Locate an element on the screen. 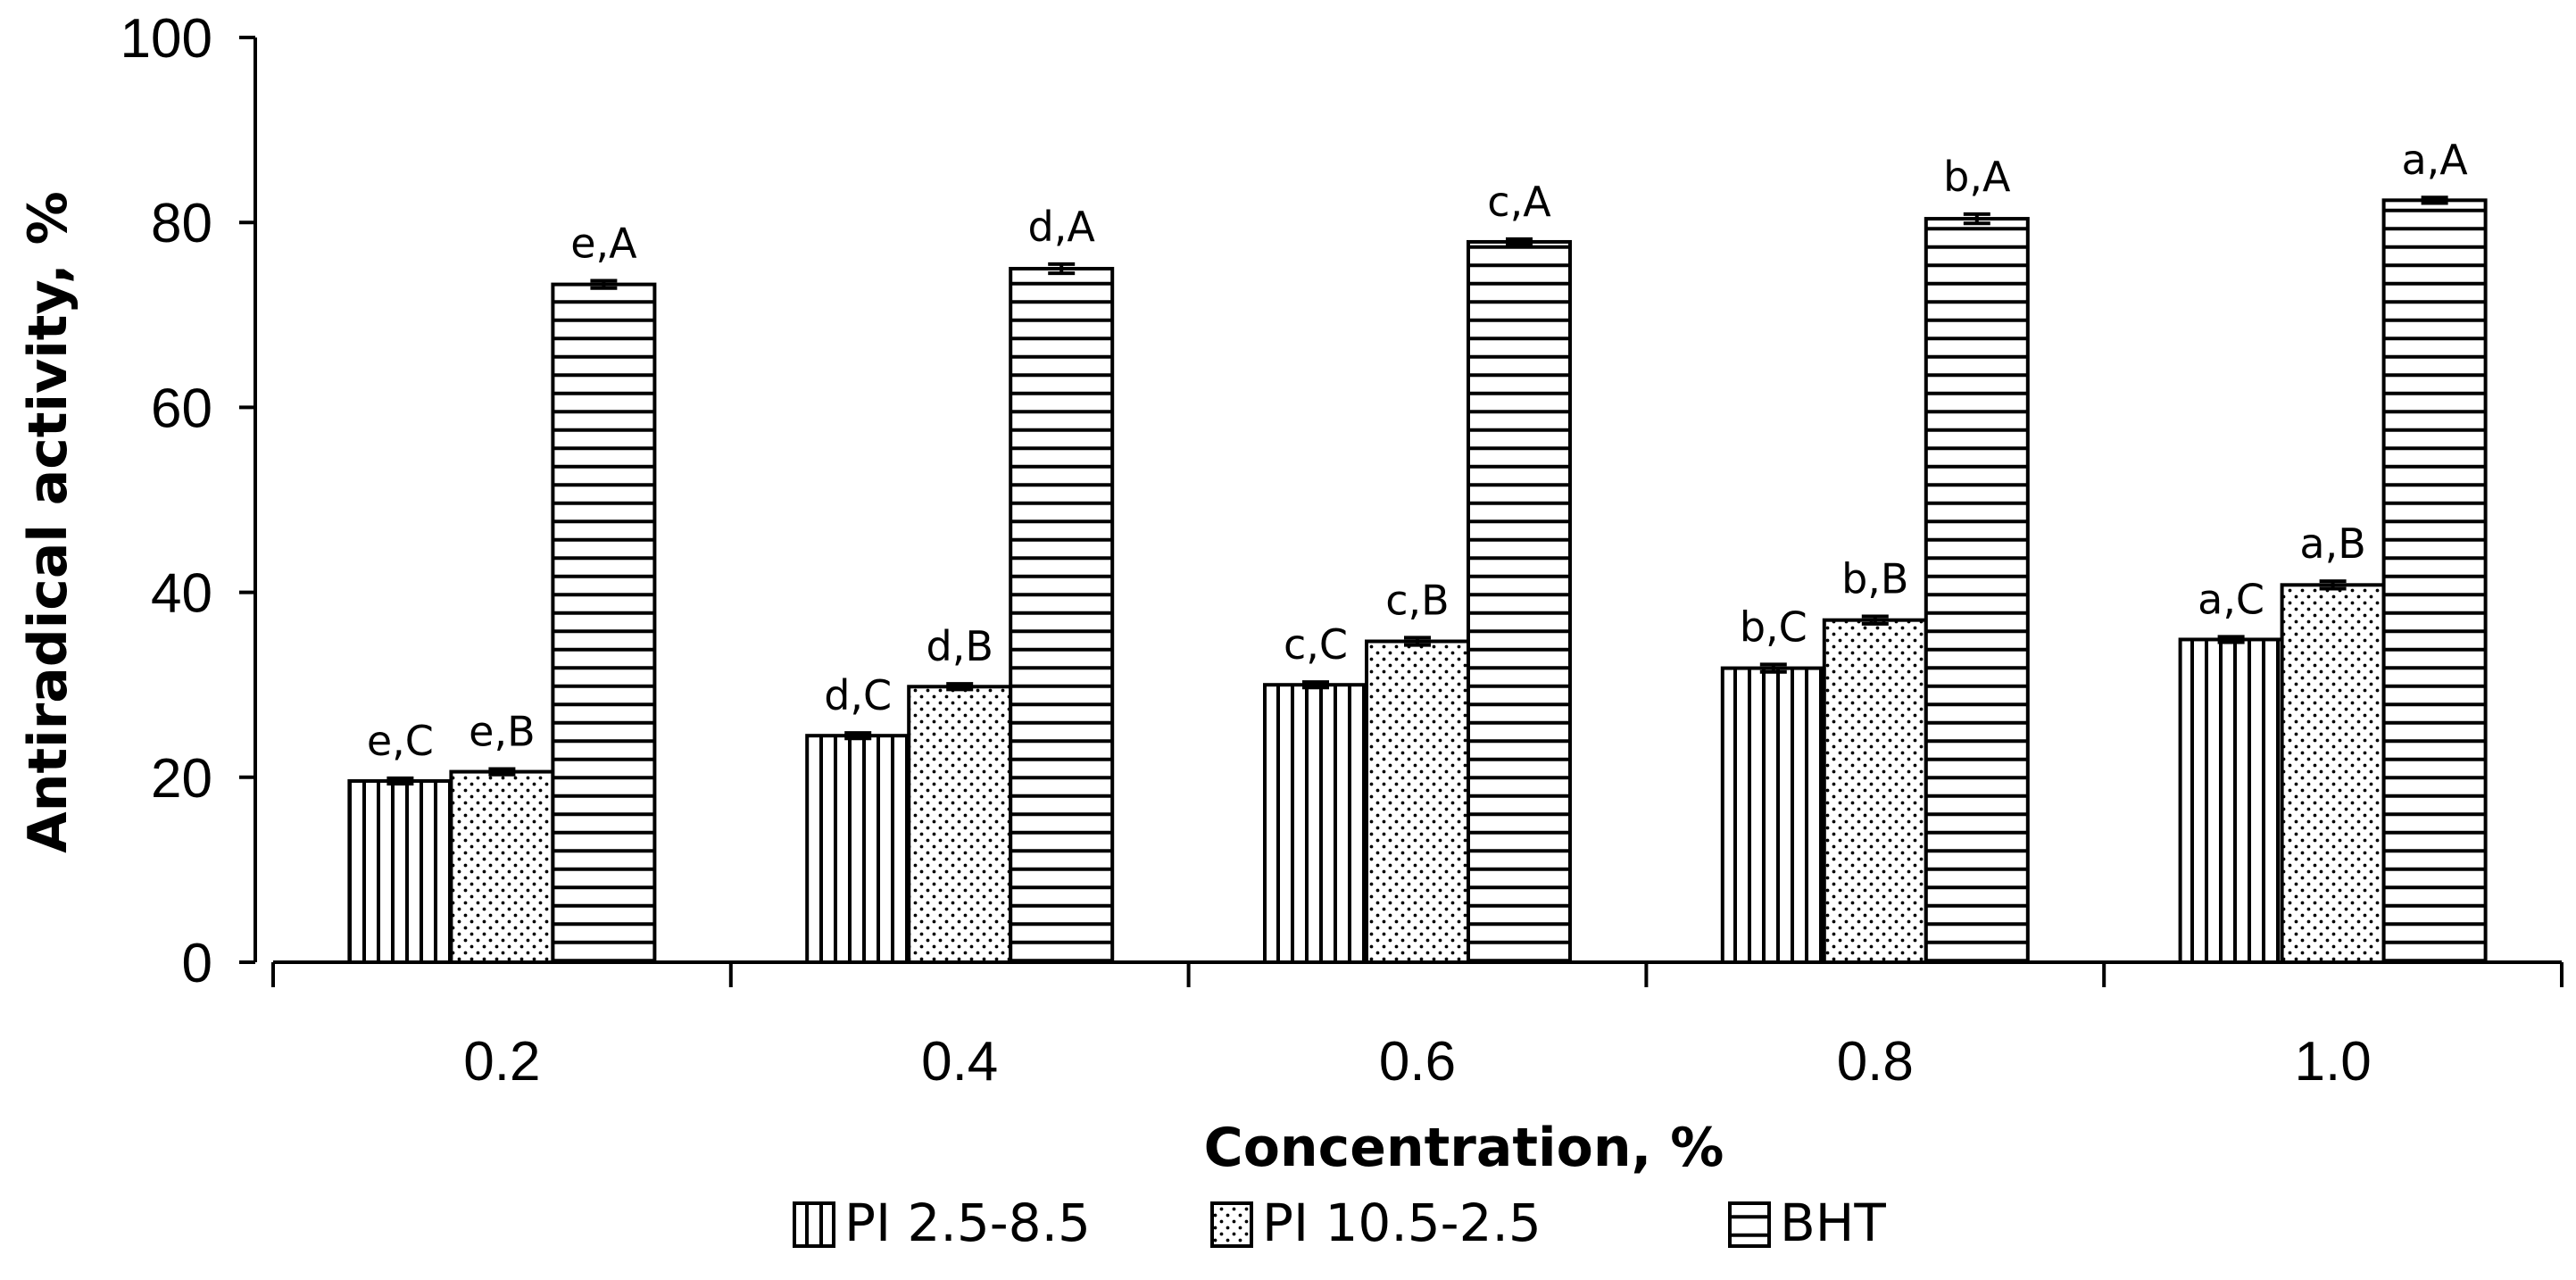 The image size is (2576, 1280). bar-pi-10-5-2-5-0.2 is located at coordinates (502, 866).